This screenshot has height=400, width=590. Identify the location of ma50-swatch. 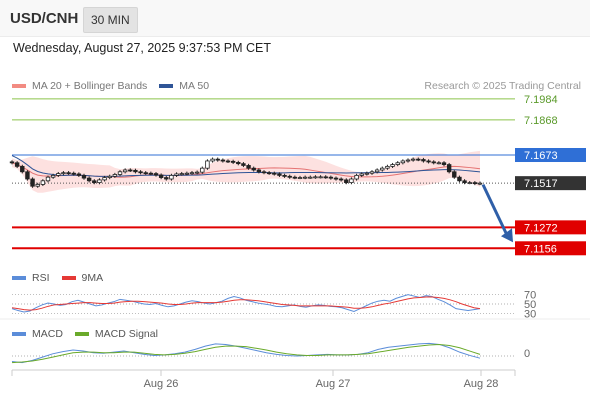
(166, 86).